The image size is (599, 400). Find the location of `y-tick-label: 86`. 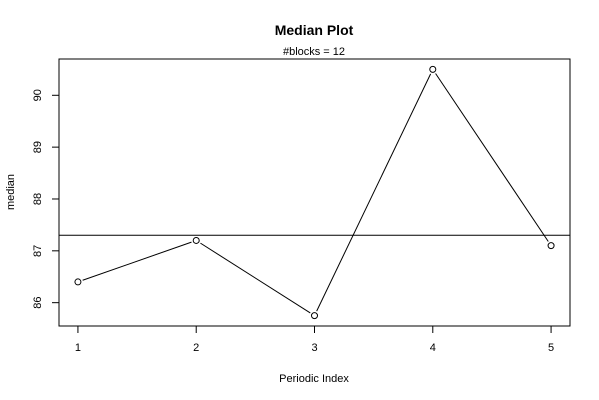

y-tick-label: 86 is located at coordinates (38, 303).